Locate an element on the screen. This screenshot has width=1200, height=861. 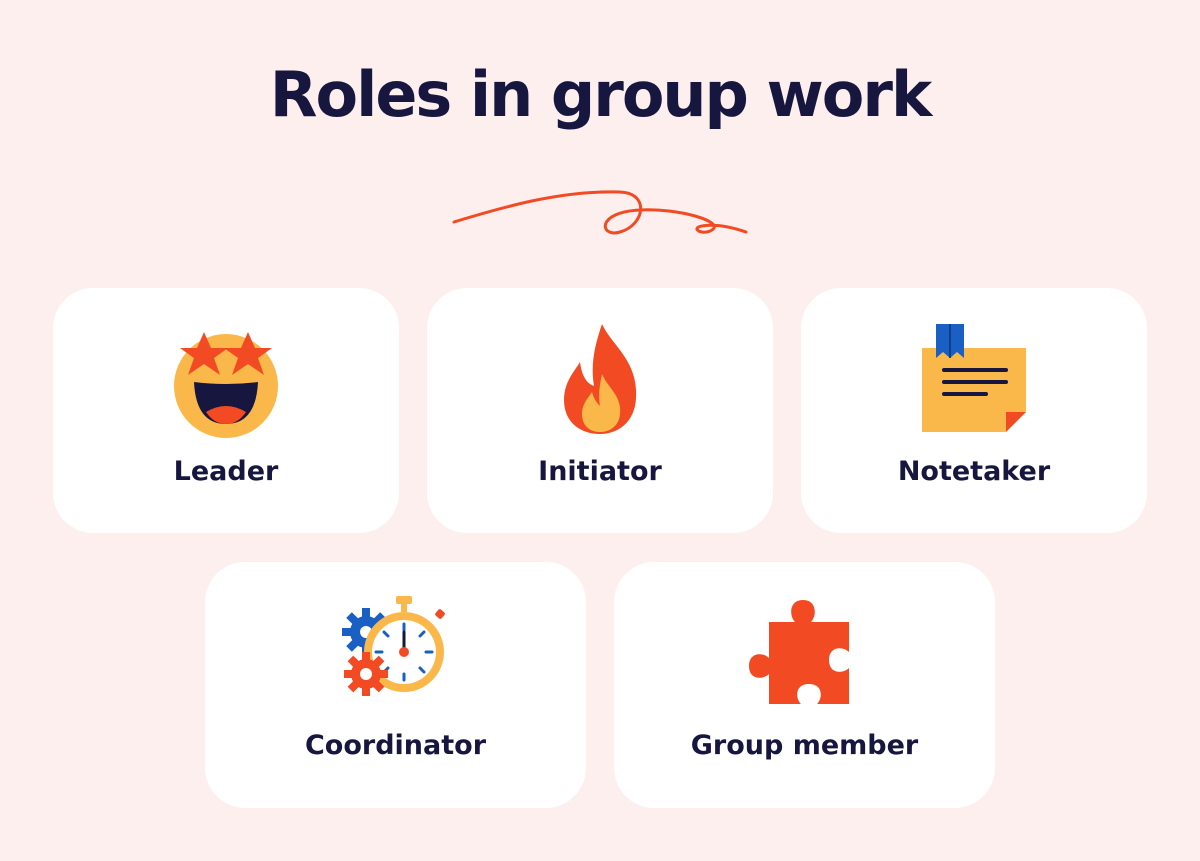
role-label-coordinator: Coordinator is located at coordinates (395, 745).